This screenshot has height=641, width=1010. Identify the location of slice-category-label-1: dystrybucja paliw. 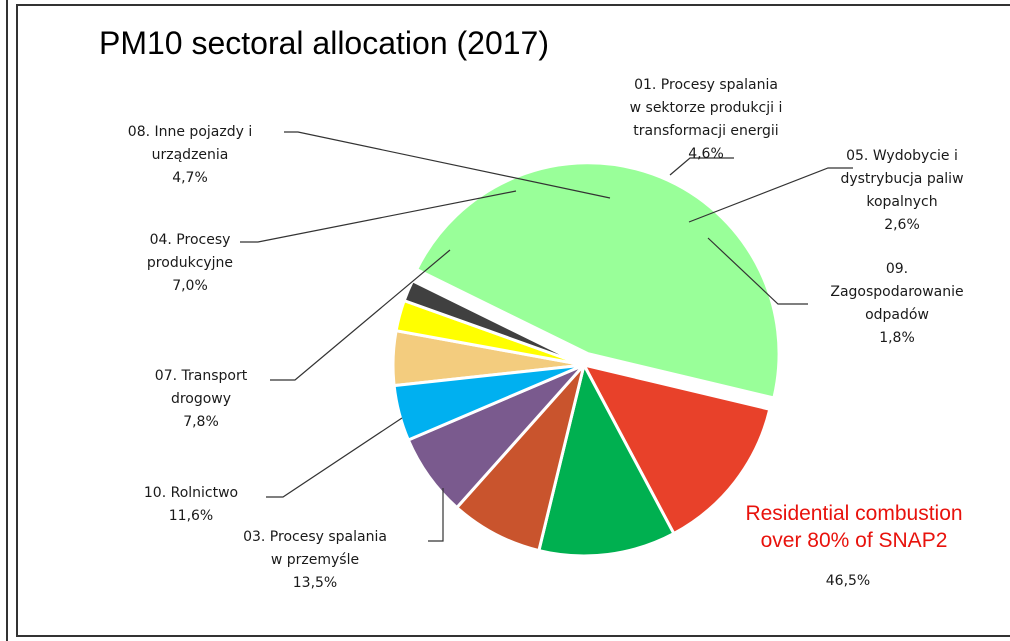
(901, 179).